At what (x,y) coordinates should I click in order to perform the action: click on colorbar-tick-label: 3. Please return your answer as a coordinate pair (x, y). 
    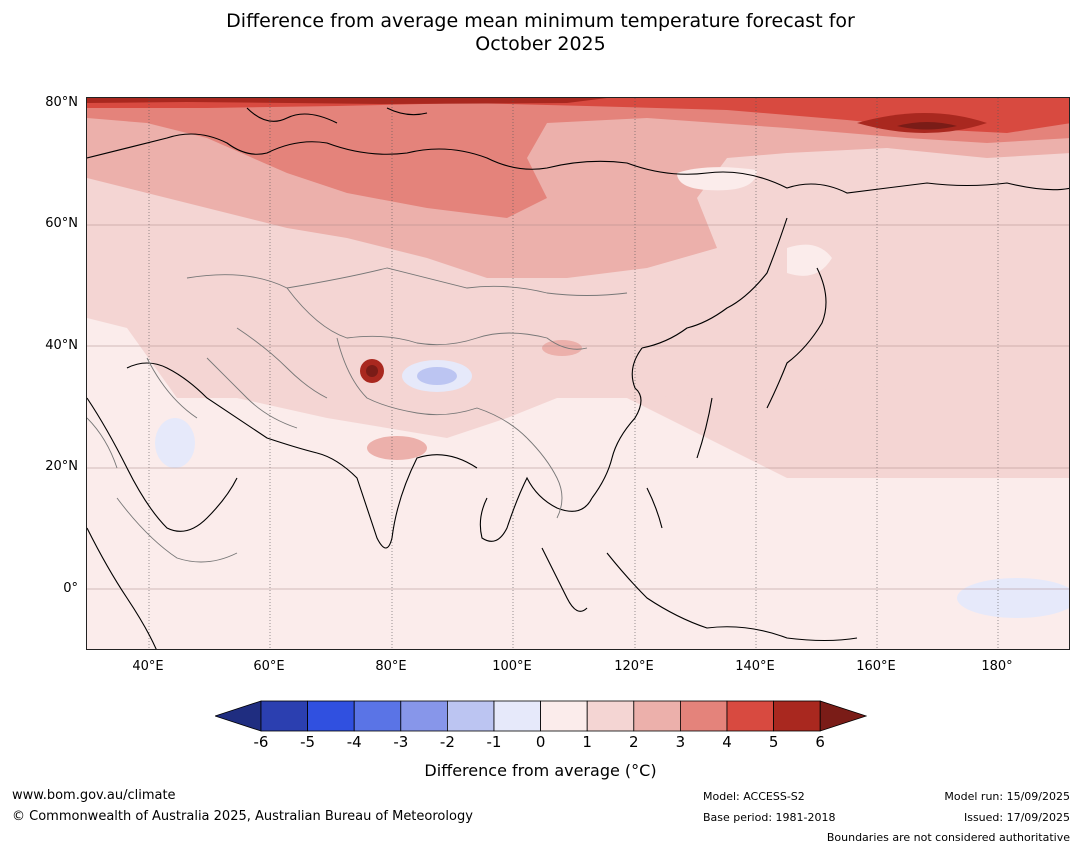
    Looking at the image, I should click on (680, 742).